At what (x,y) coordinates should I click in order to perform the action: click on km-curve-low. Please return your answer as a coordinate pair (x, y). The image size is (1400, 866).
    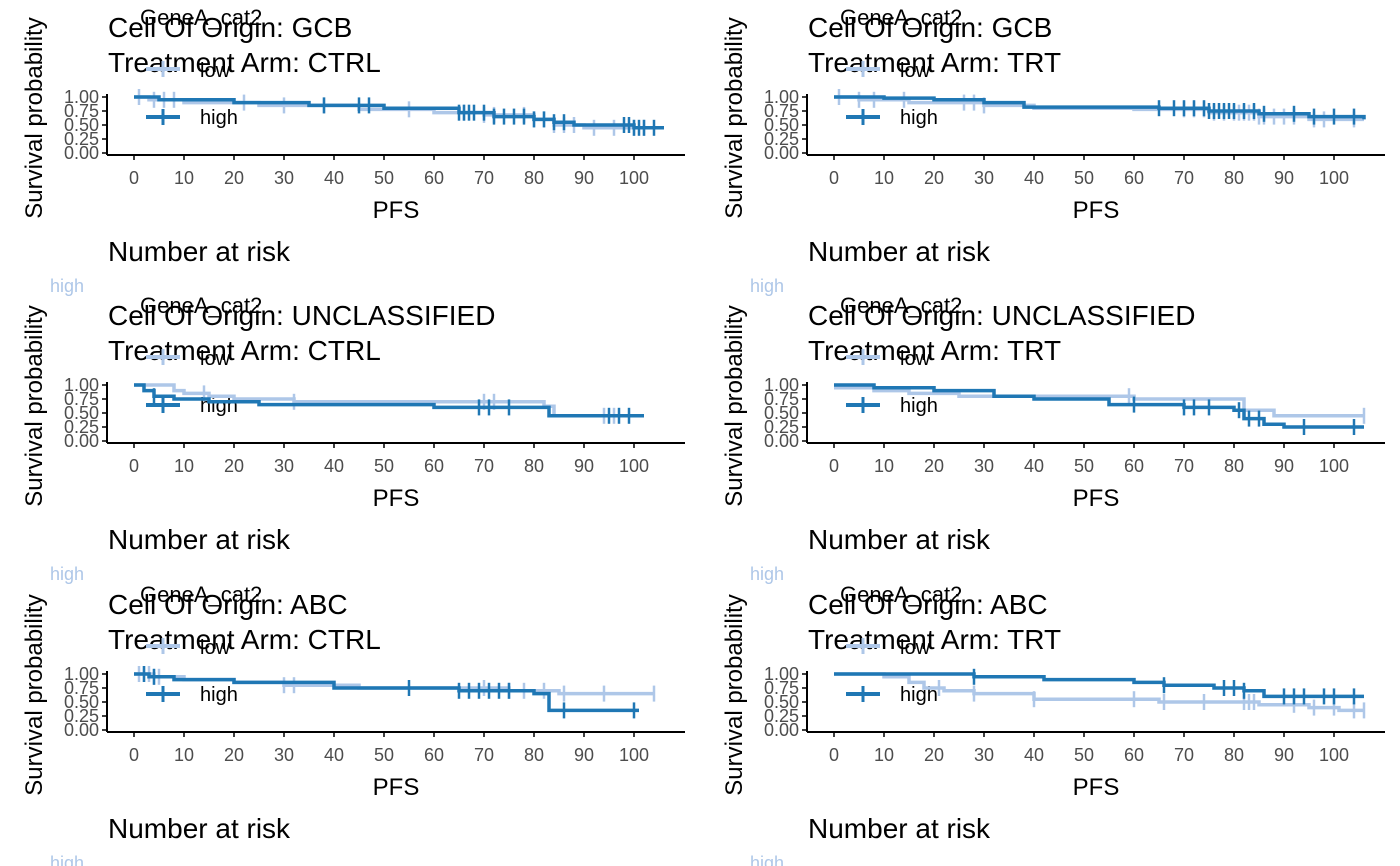
    Looking at the image, I should click on (1099, 692).